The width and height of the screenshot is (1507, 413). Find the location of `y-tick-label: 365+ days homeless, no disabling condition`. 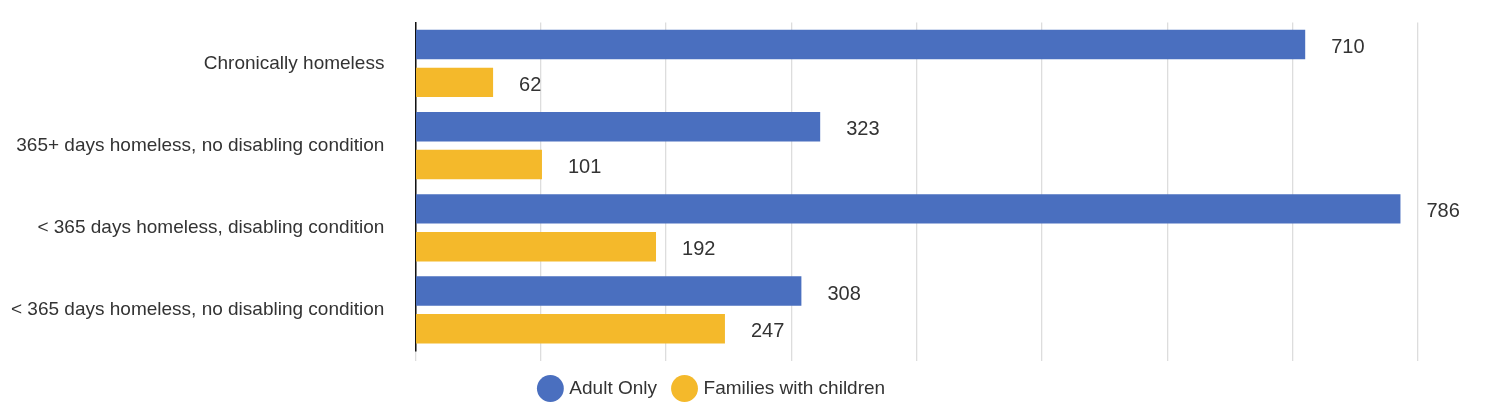

y-tick-label: 365+ days homeless, no disabling condition is located at coordinates (200, 144).